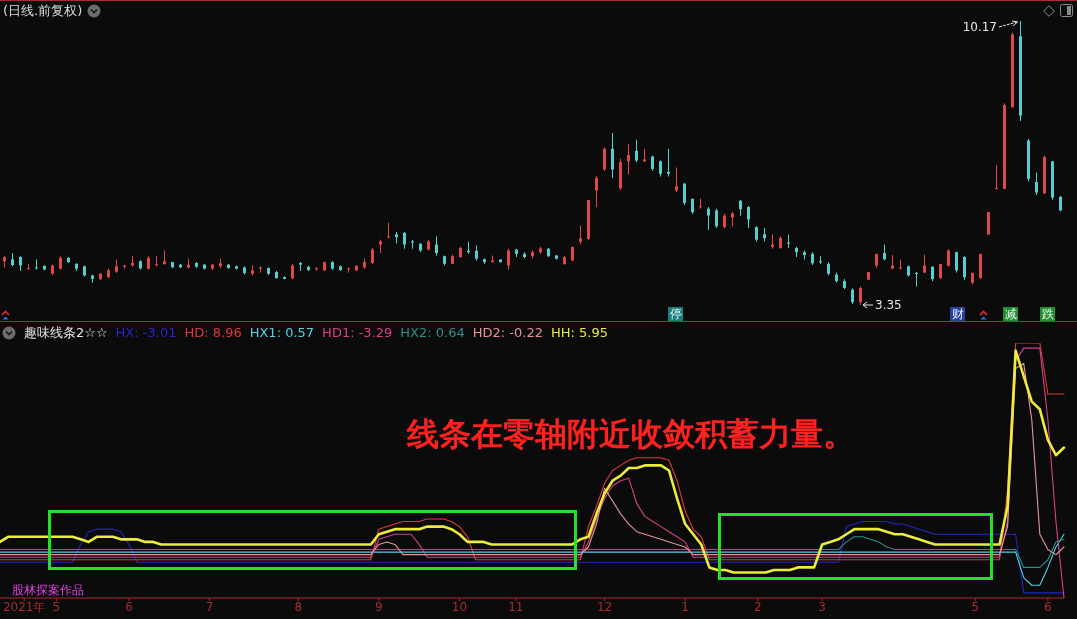 Image resolution: width=1077 pixels, height=619 pixels. Describe the element at coordinates (1047, 314) in the screenshot. I see `text: 跌` at that location.